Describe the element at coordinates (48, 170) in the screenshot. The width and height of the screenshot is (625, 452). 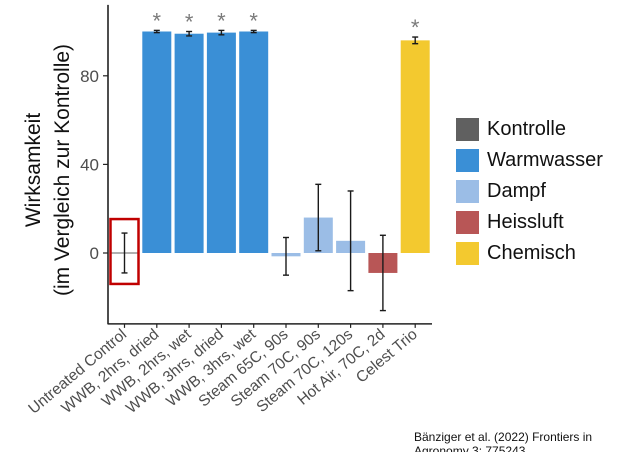
I see `y-axis-title: Wirksamkeit (im Vergleich zur Kontrolle)` at that location.